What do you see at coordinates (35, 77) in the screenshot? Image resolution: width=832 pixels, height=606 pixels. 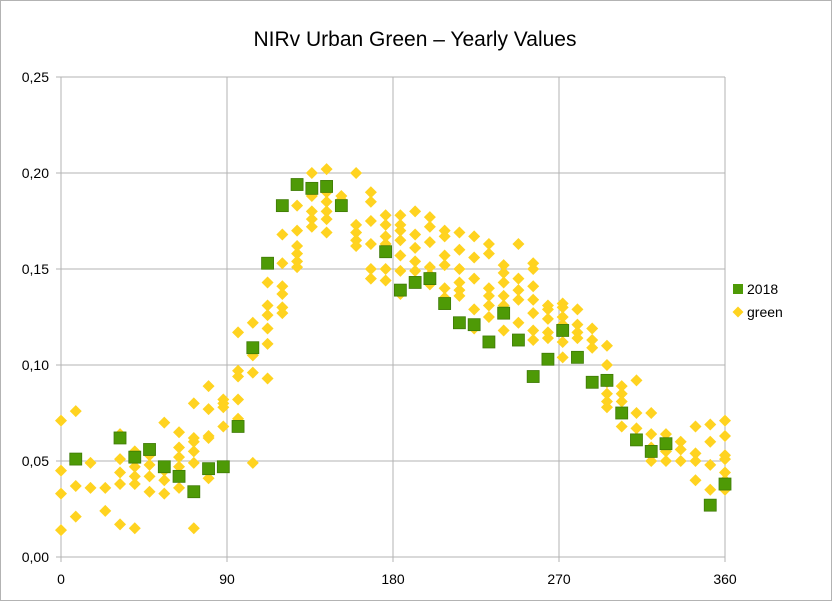 I see `y-tick-label: 0,25` at bounding box center [35, 77].